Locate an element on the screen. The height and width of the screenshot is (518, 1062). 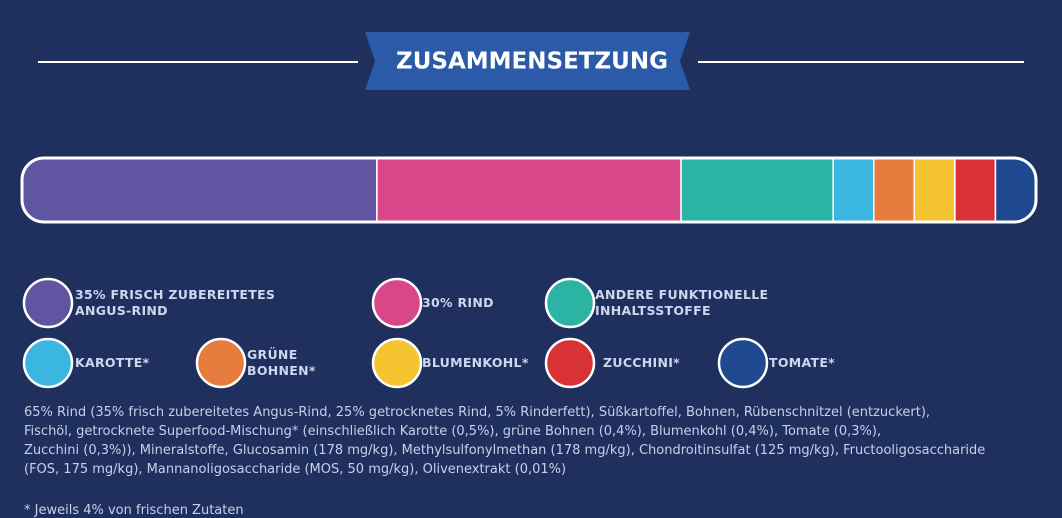
title: ZUSAMMENSETZUNG is located at coordinates (532, 62).